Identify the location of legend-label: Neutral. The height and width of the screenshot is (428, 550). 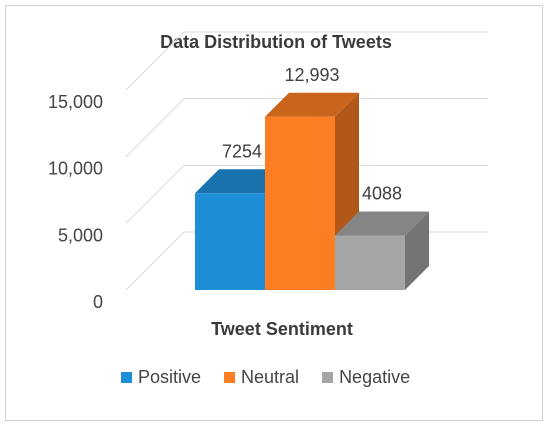
(270, 377).